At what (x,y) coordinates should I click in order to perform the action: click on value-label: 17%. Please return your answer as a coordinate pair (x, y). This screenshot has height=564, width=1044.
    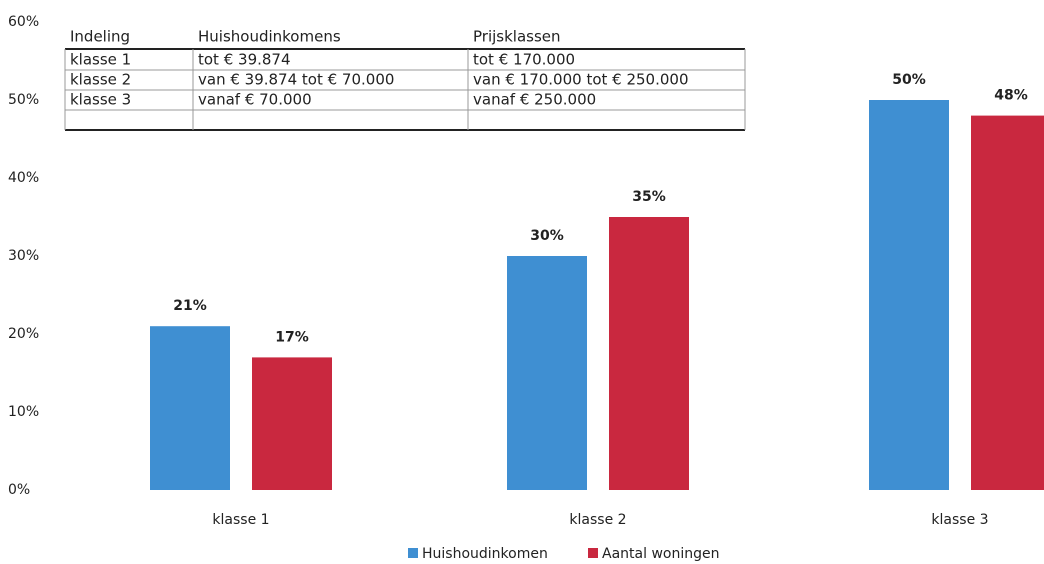
    Looking at the image, I should click on (292, 337).